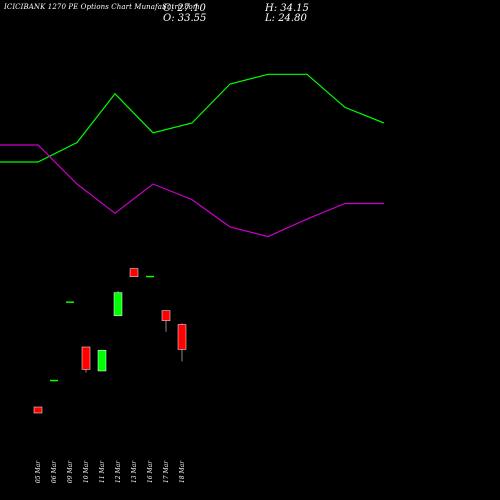 This screenshot has height=500, width=500. Describe the element at coordinates (70, 471) in the screenshot. I see `x-tick-label: 09 Mar` at that location.